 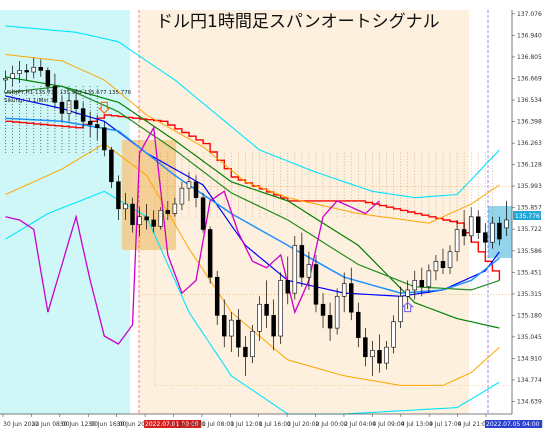 What do you see at coordinates (107, 424) in the screenshot?
I see `time-tick-label: 30 Jun 16:00` at bounding box center [107, 424].